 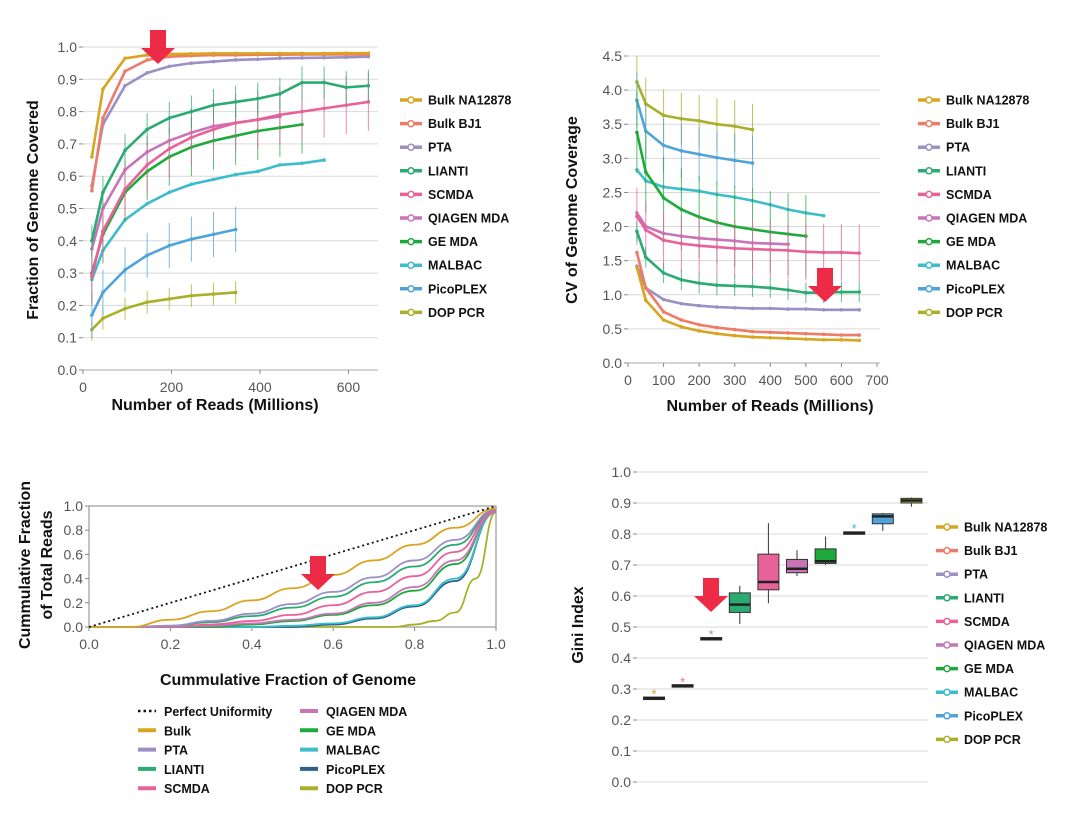 I want to click on curve-scmda, so click(x=293, y=568).